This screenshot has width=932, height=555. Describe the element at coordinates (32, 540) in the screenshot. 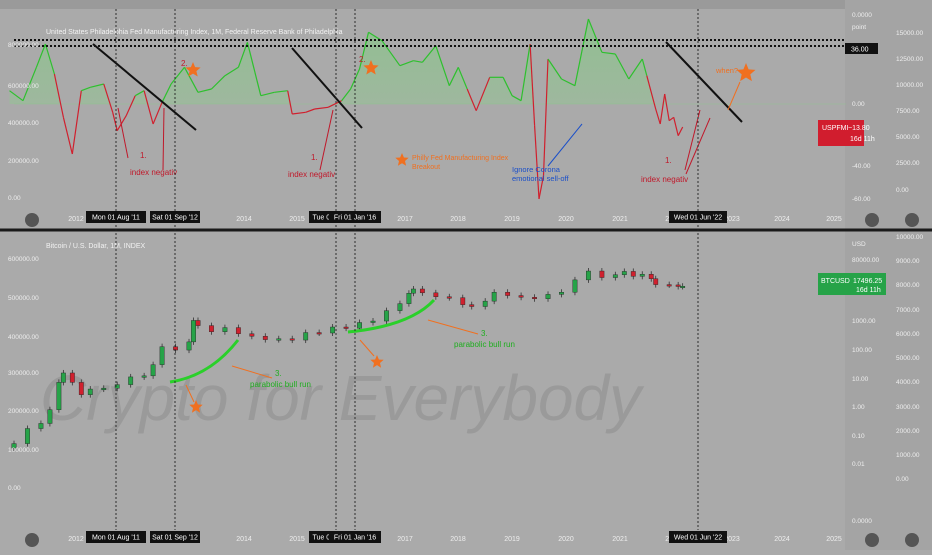

I see `left-scroll-handle-bottom` at that location.